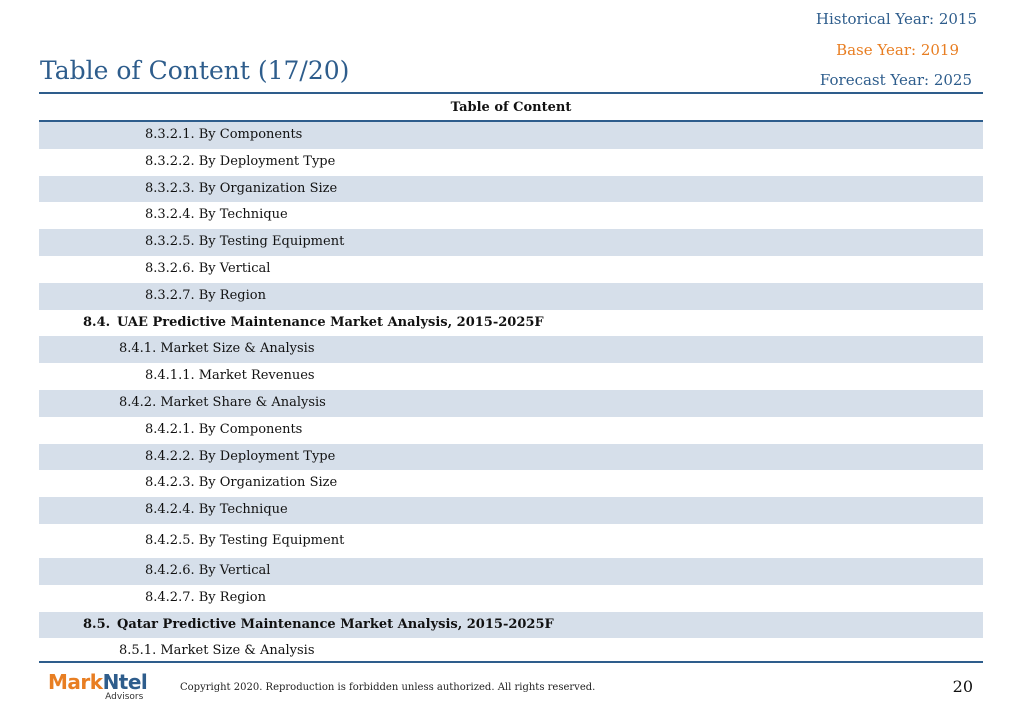 The width and height of the screenshot is (1023, 708). I want to click on toc-entry-text: 8.3.2.7. By Region, so click(205, 295).